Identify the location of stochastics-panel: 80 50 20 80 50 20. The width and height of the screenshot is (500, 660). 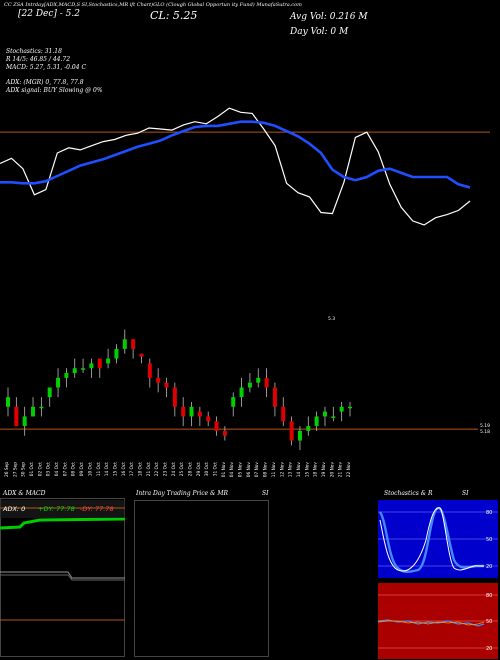
(438, 579).